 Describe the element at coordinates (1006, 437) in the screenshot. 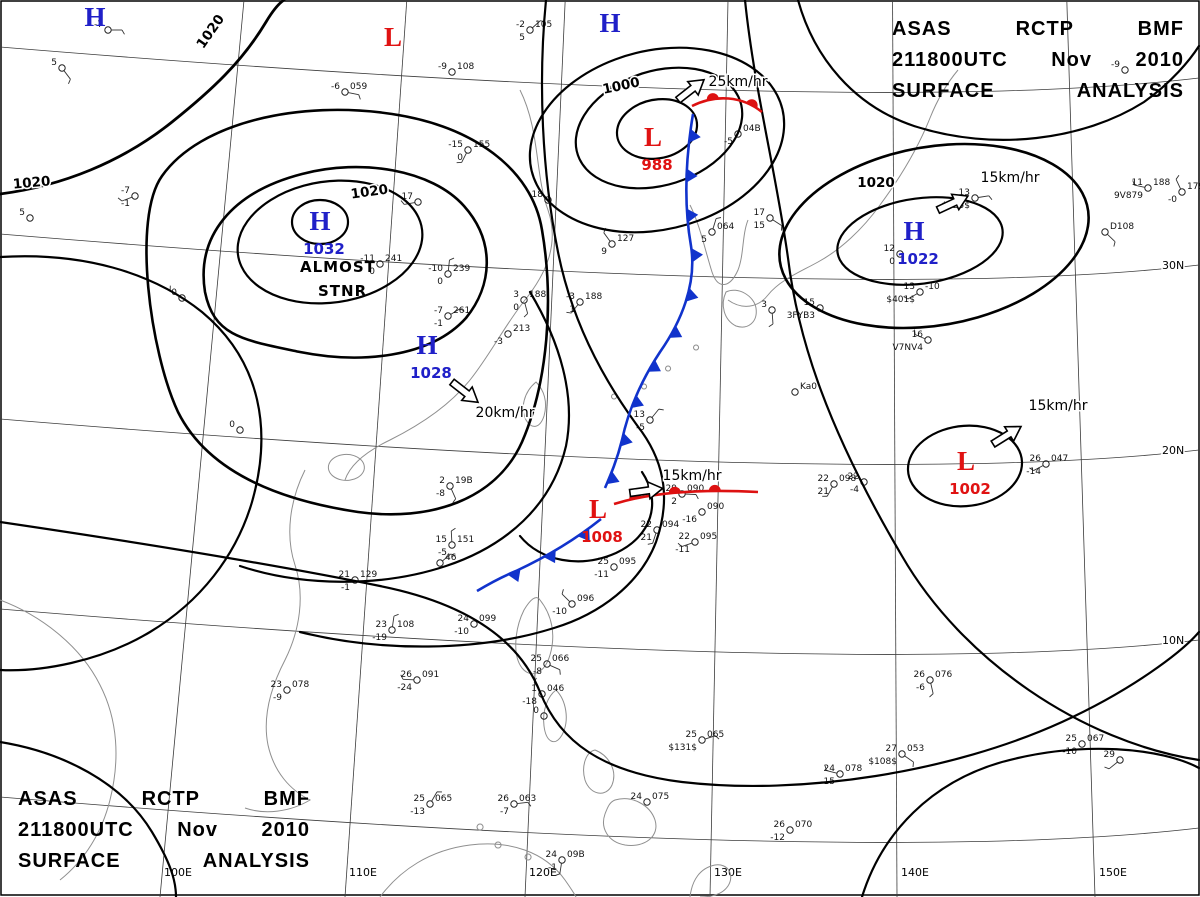

I see `movement-arrow-icon` at that location.